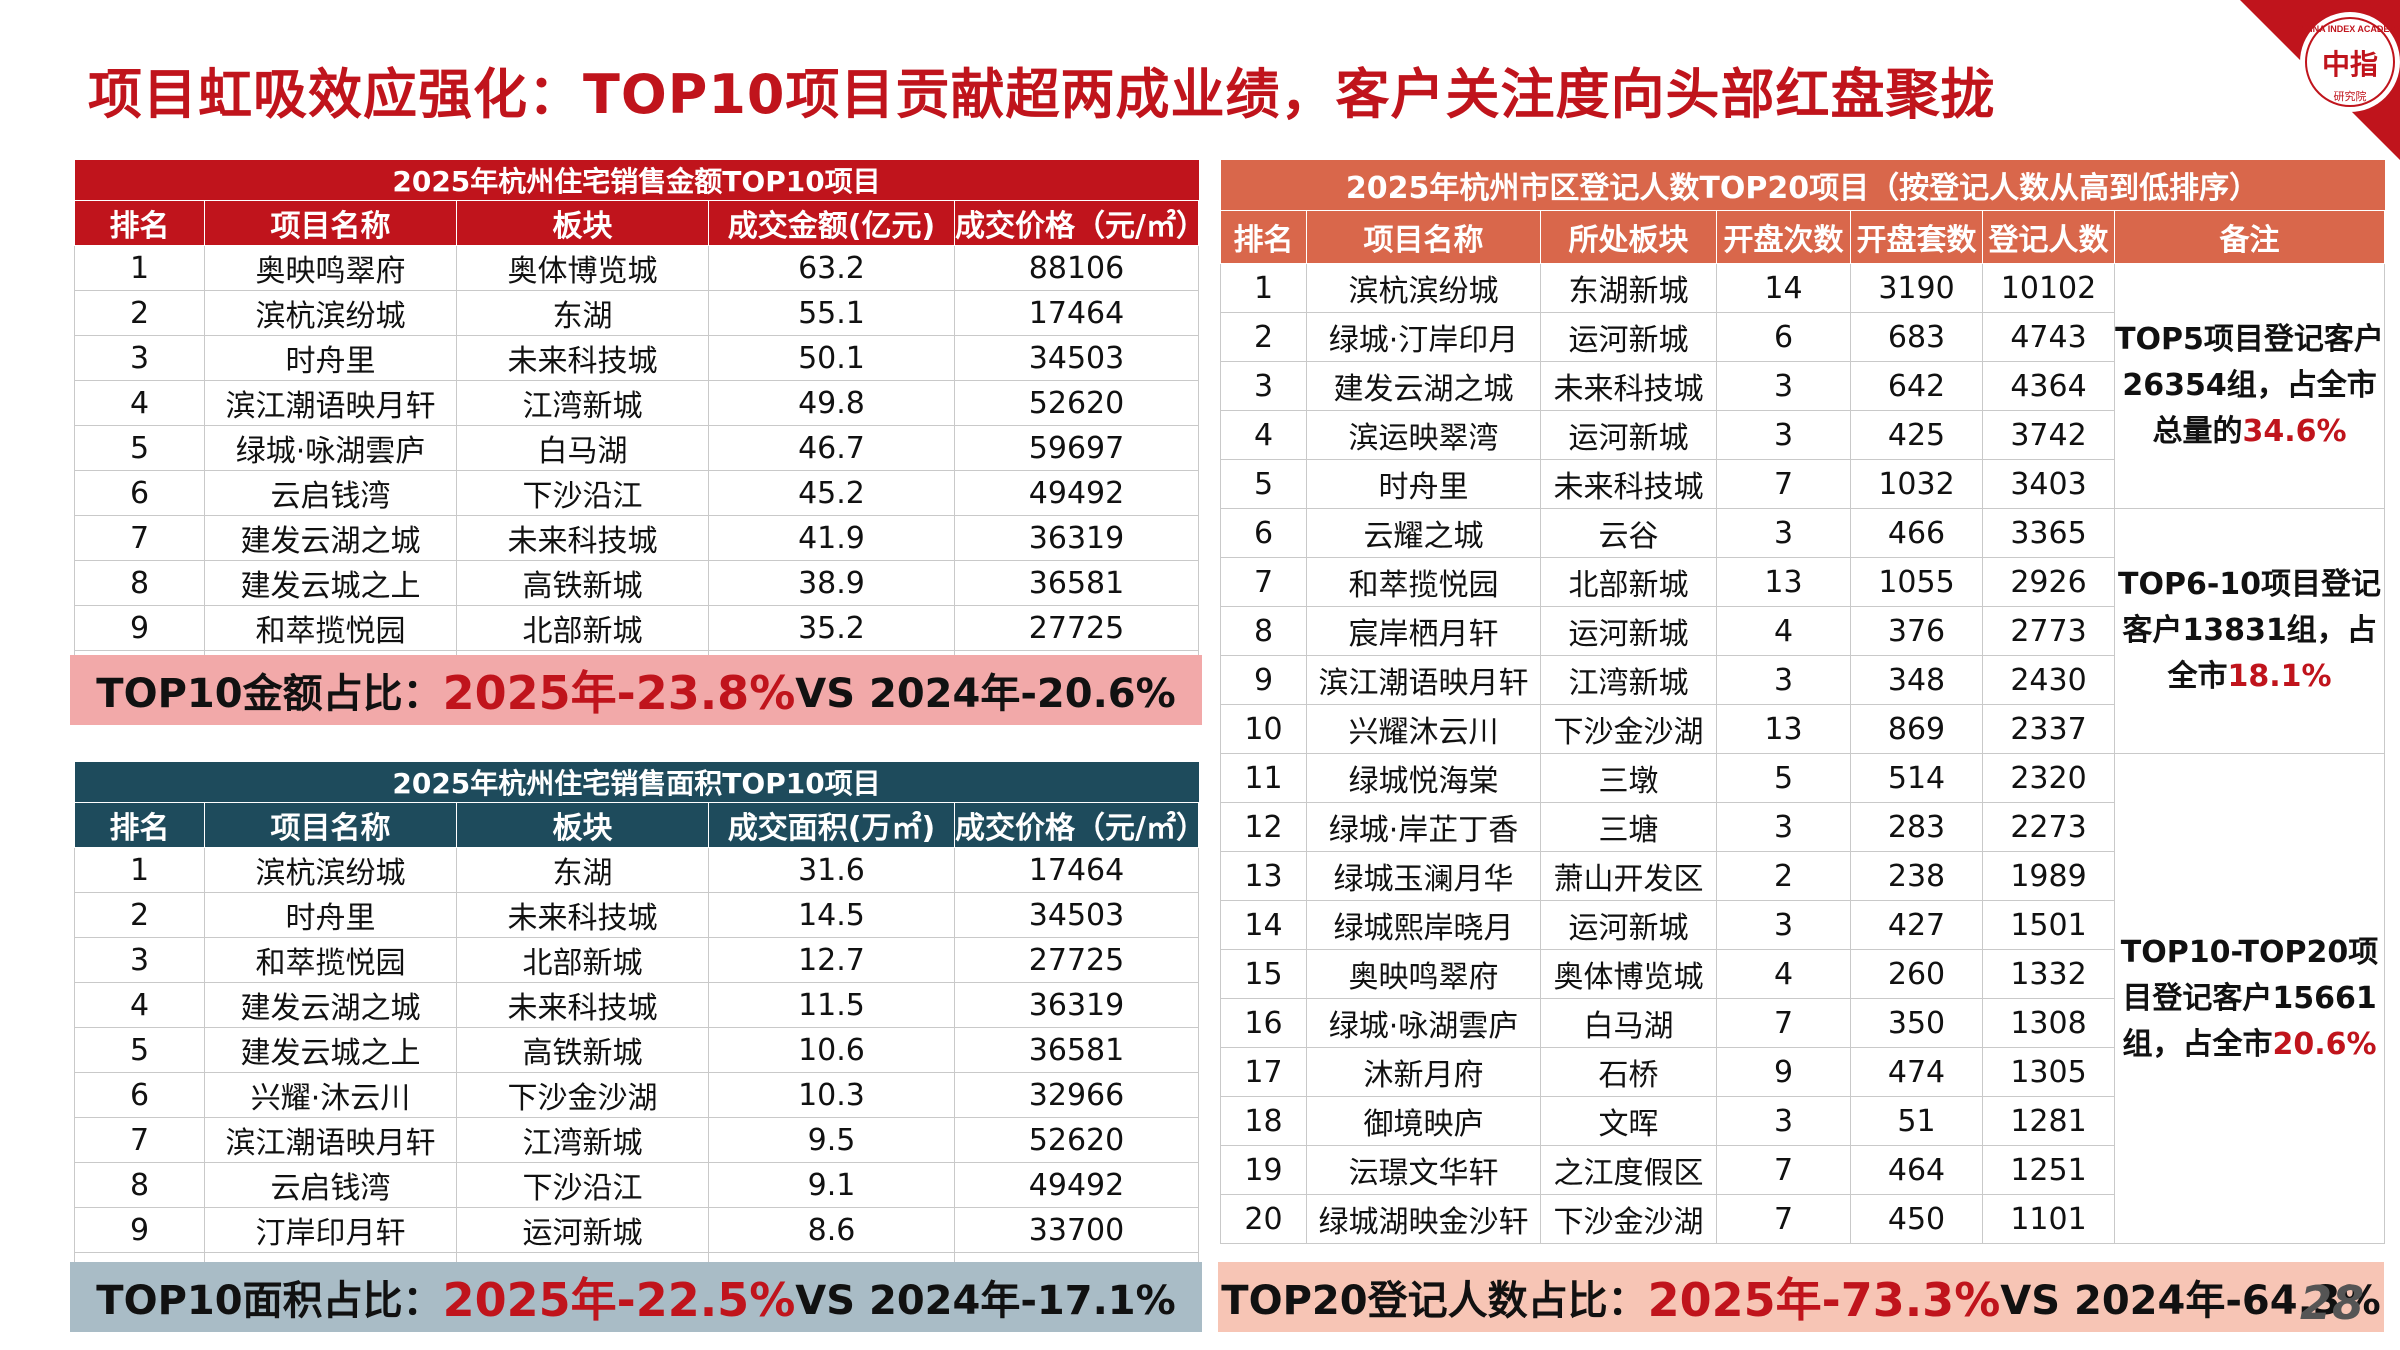 Image resolution: width=2400 pixels, height=1350 pixels. Describe the element at coordinates (1916, 288) in the screenshot. I see `table-cell: 3190` at that location.